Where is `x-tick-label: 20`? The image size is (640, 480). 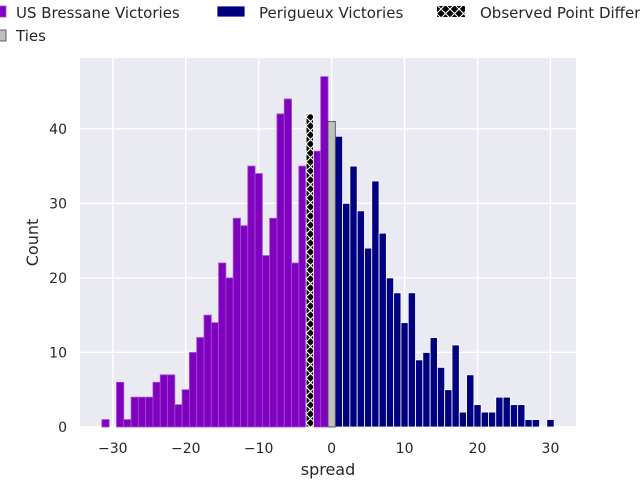
x-tick-label: 20 is located at coordinates (478, 449).